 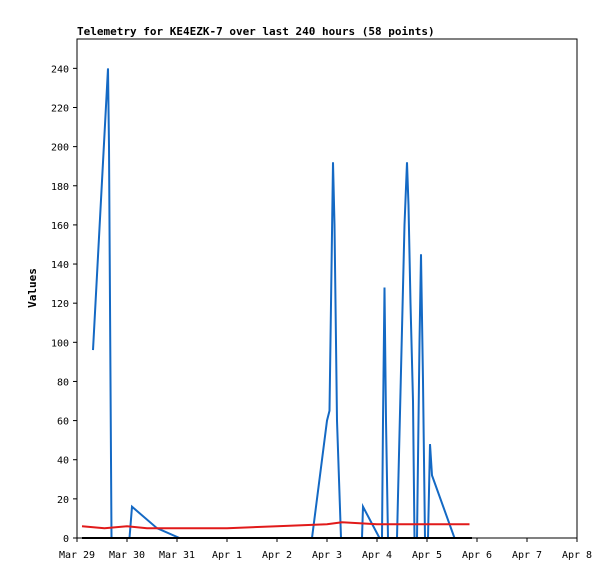 I want to click on y-tick-label: 240, so click(x=60, y=69).